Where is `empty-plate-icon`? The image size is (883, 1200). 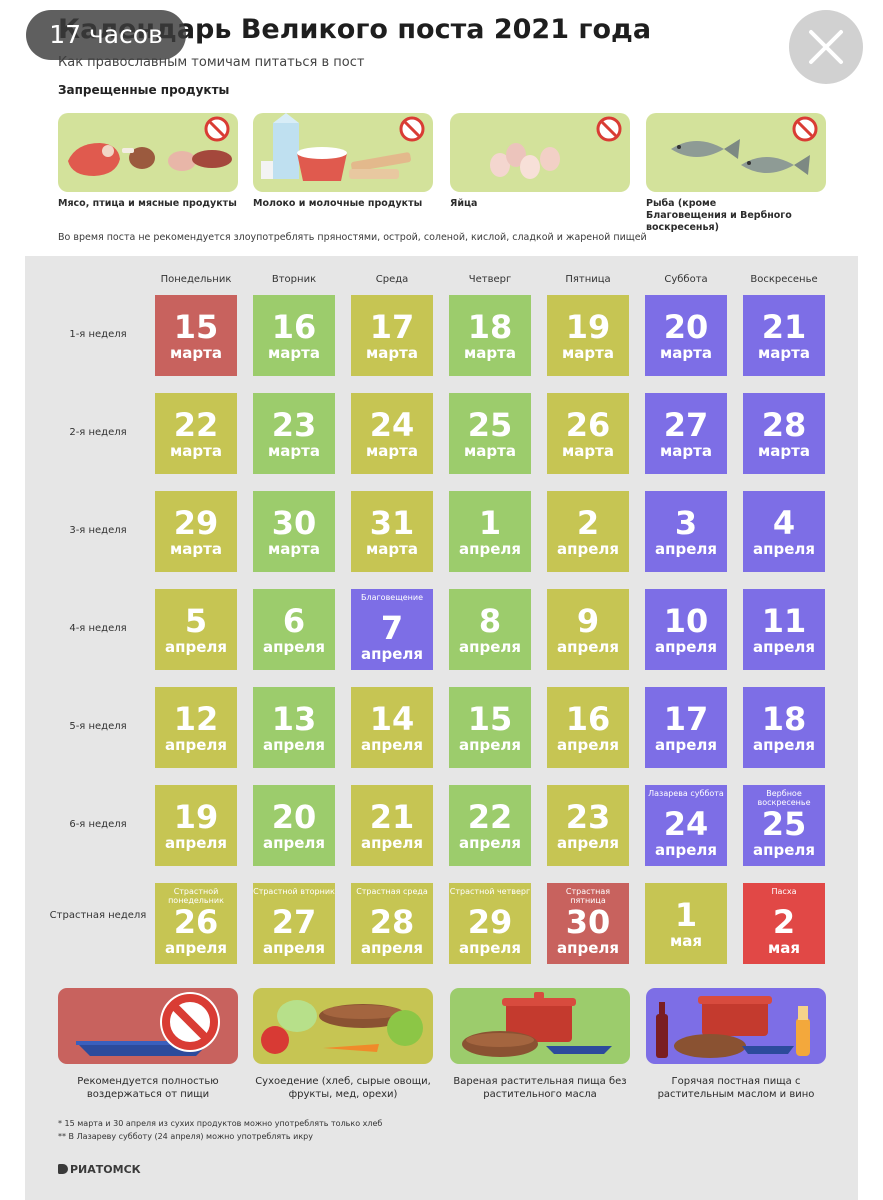
empty-plate-icon is located at coordinates (148, 1024).